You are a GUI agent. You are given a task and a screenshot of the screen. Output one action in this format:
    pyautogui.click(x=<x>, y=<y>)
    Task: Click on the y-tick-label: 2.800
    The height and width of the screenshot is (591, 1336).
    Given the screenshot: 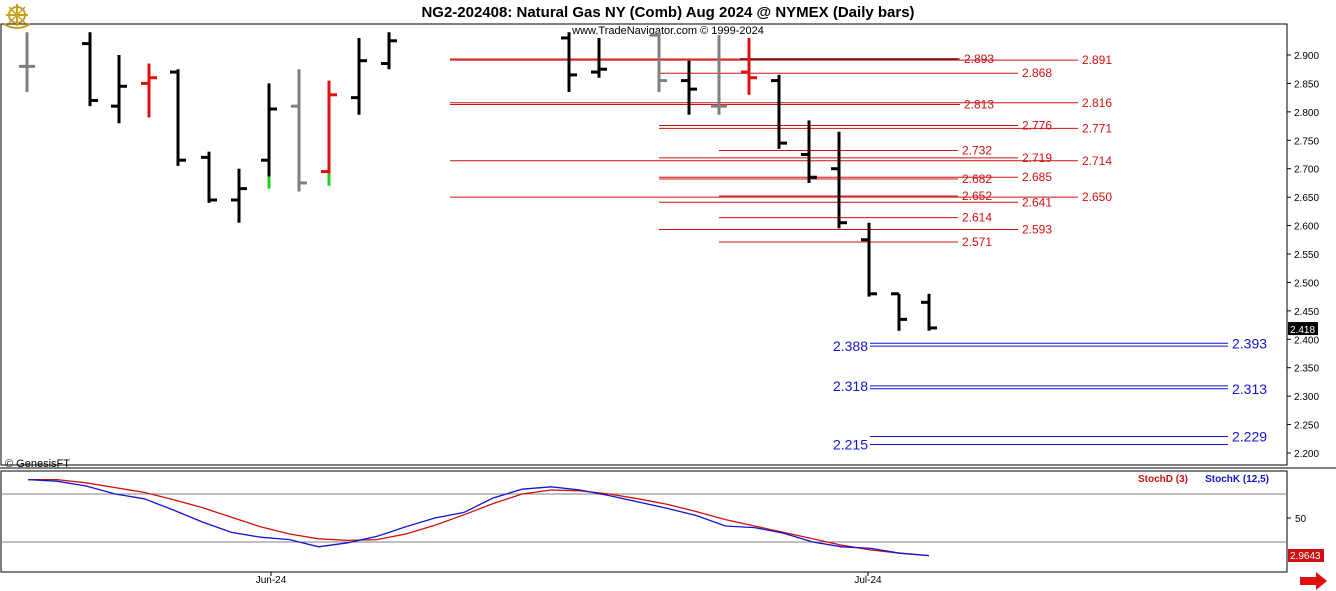 What is the action you would take?
    pyautogui.click(x=1306, y=113)
    